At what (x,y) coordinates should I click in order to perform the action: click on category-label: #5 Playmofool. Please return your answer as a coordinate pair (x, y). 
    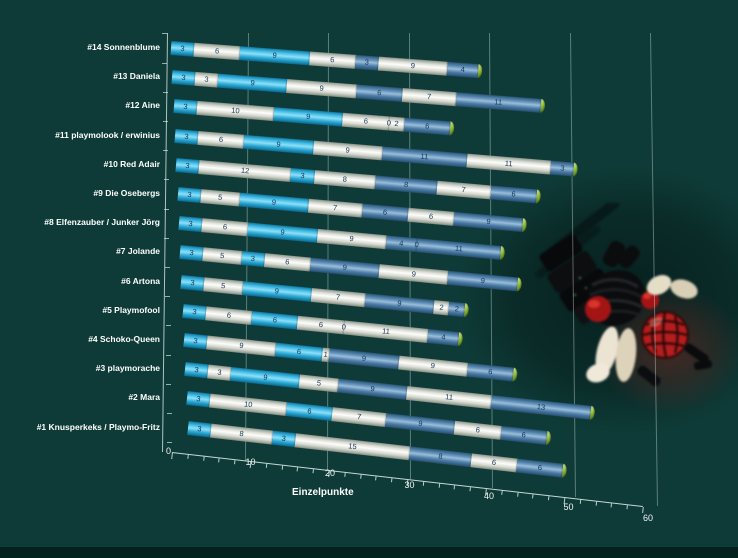
    Looking at the image, I should click on (131, 309).